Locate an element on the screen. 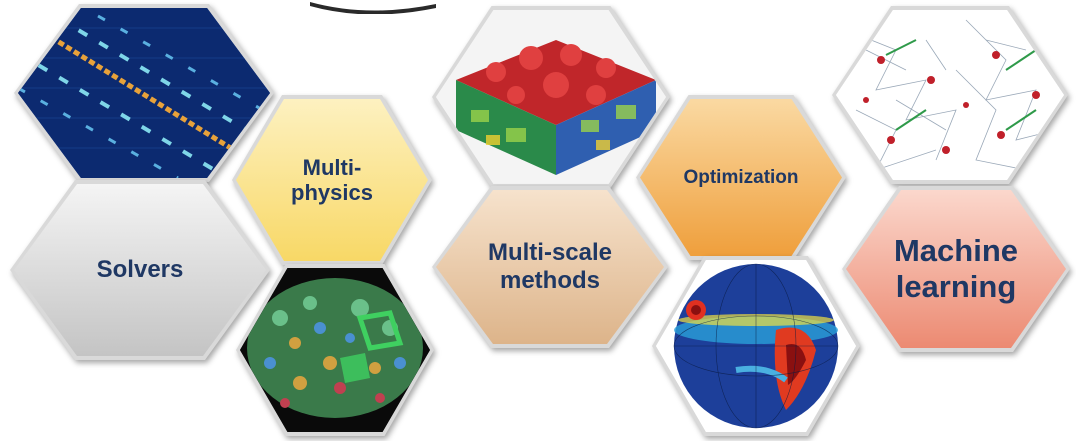  globe-climate-image is located at coordinates (756, 346).